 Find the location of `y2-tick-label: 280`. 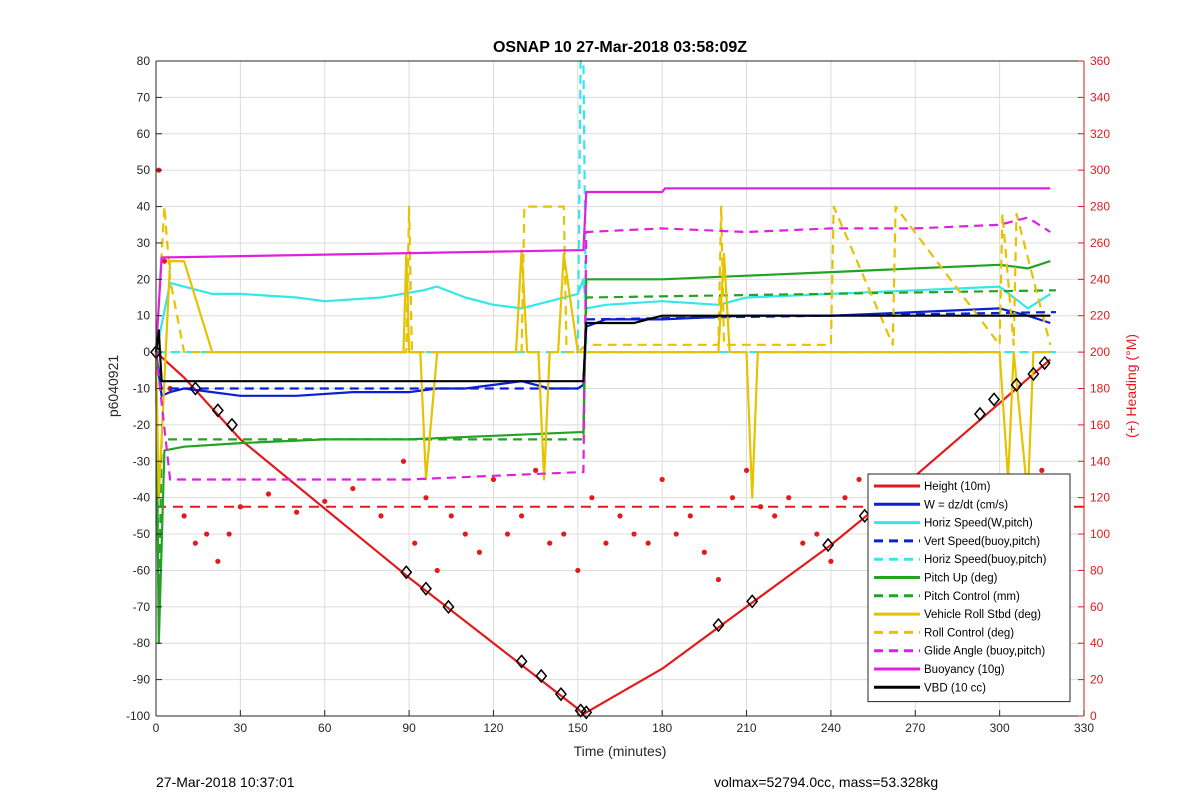

y2-tick-label: 280 is located at coordinates (1100, 207).